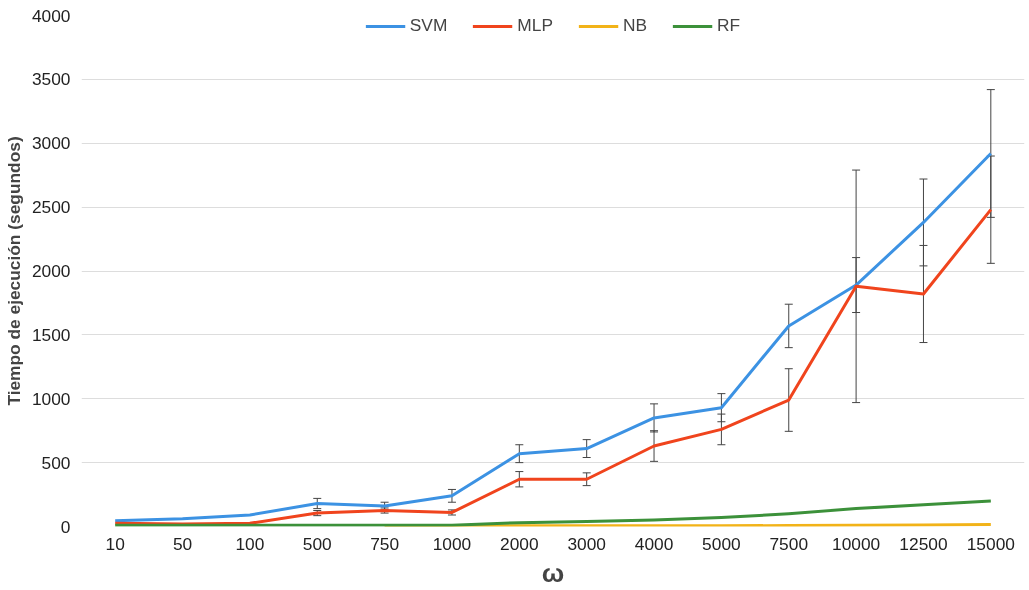 Image resolution: width=1029 pixels, height=590 pixels. I want to click on y-axis-title: Tiempo de ejecución (segundos), so click(13, 271).